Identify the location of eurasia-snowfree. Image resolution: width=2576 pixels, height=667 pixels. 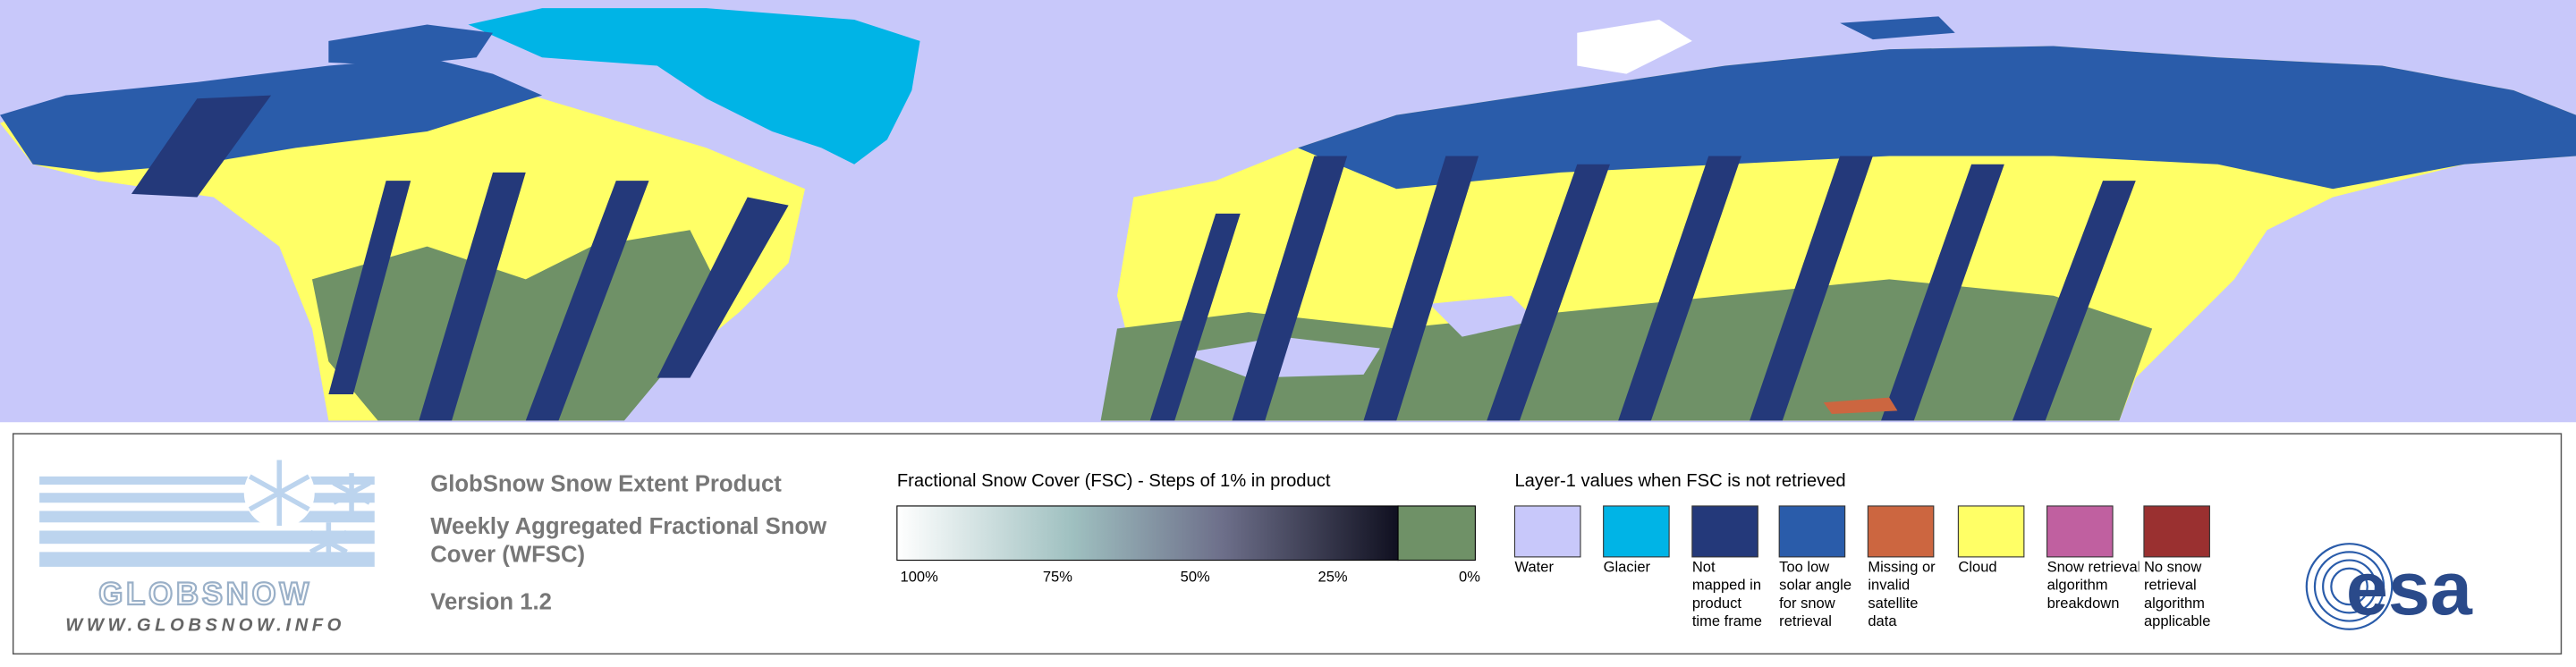
(1626, 350).